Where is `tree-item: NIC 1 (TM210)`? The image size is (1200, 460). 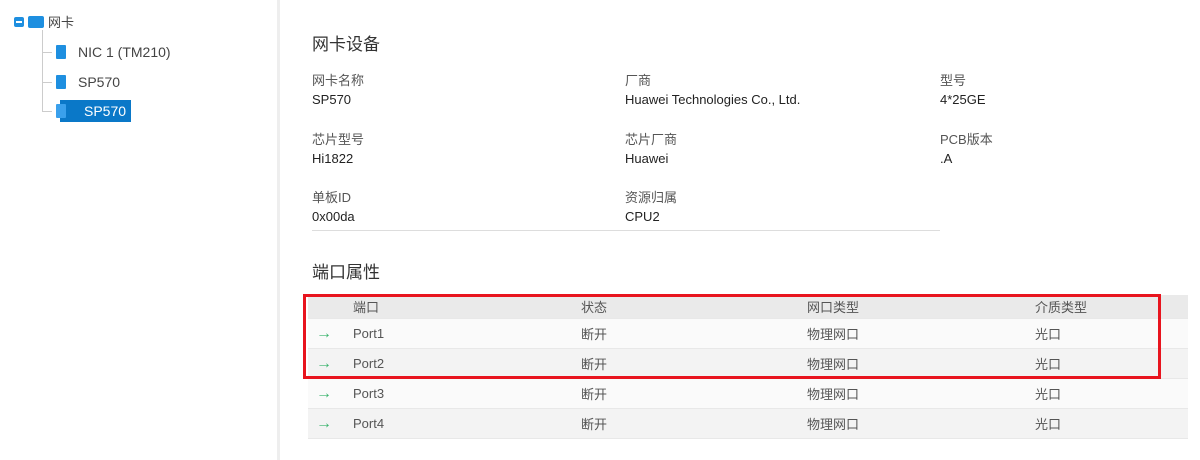 tree-item: NIC 1 (TM210) is located at coordinates (108, 52).